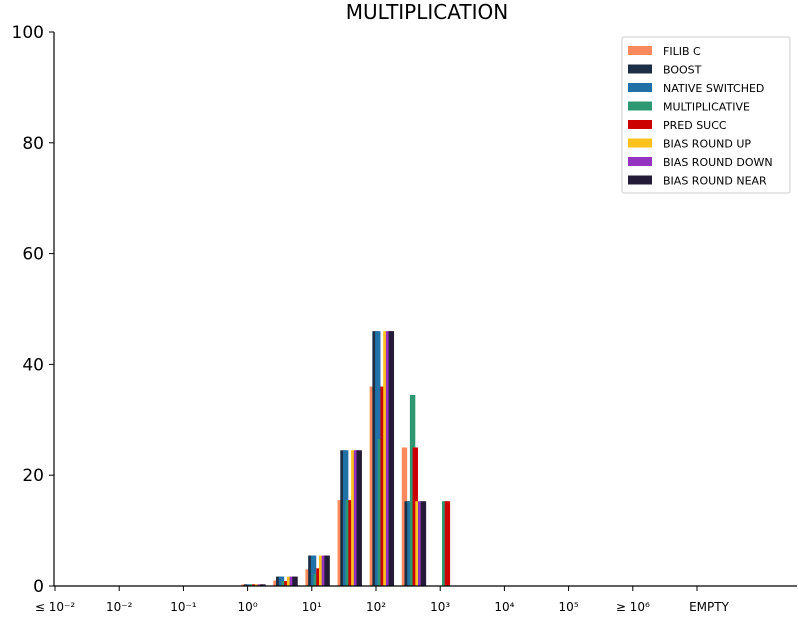 Image resolution: width=798 pixels, height=617 pixels. I want to click on legend-box, so click(706, 115).